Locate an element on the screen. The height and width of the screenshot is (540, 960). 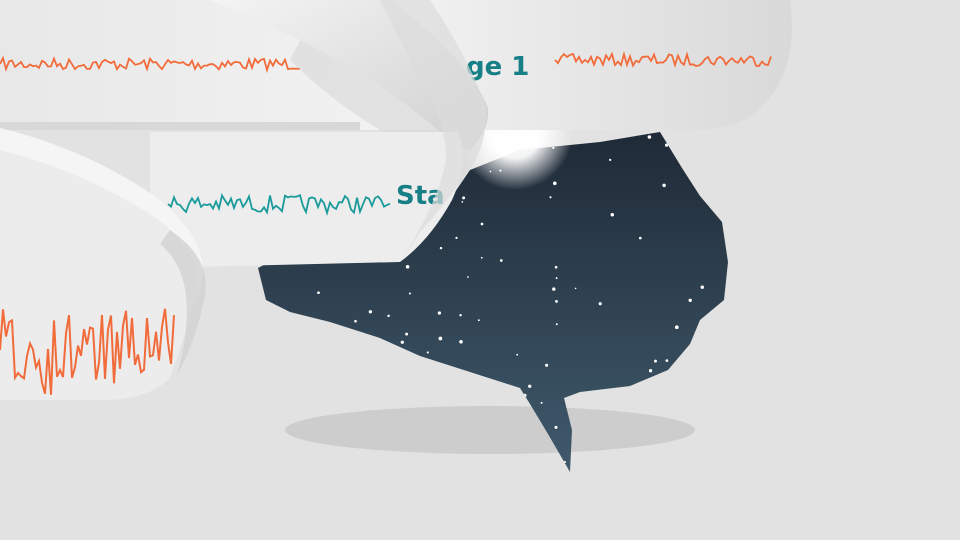
orange-wave-top-left is located at coordinates (150, 64).